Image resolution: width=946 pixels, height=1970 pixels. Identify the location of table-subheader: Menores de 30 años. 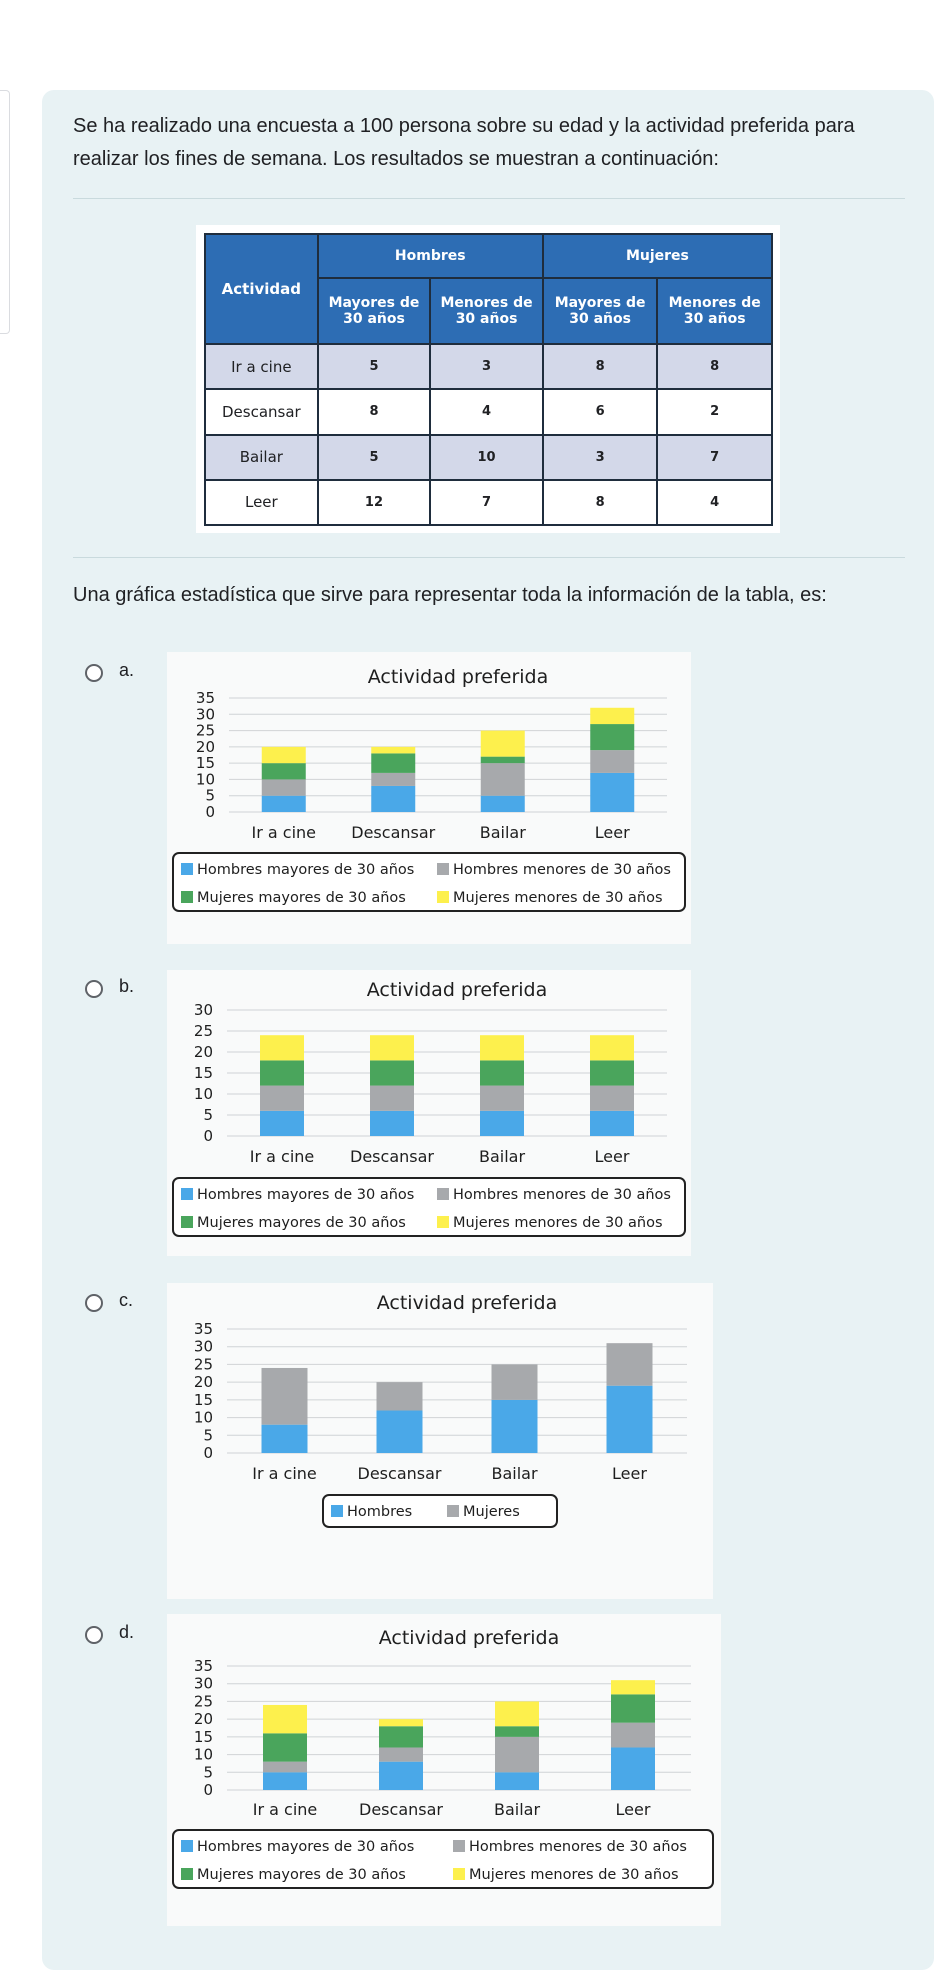
(714, 311).